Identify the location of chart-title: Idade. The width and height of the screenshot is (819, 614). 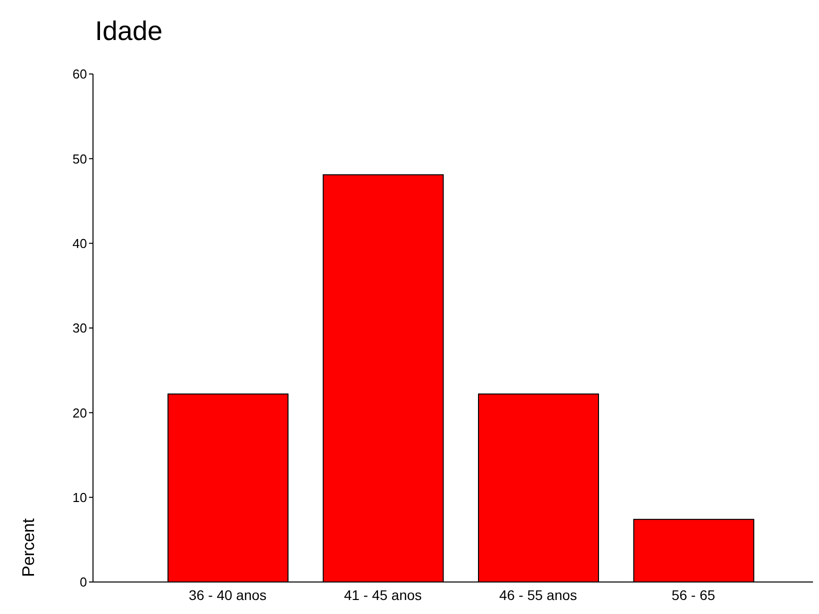
(129, 31).